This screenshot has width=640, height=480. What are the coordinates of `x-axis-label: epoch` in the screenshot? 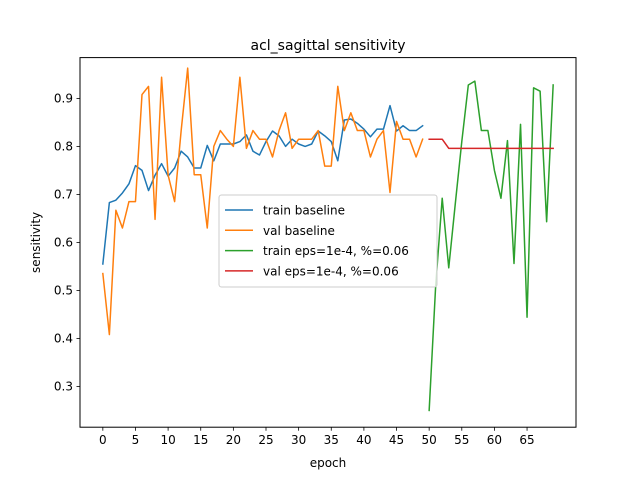 It's located at (328, 463).